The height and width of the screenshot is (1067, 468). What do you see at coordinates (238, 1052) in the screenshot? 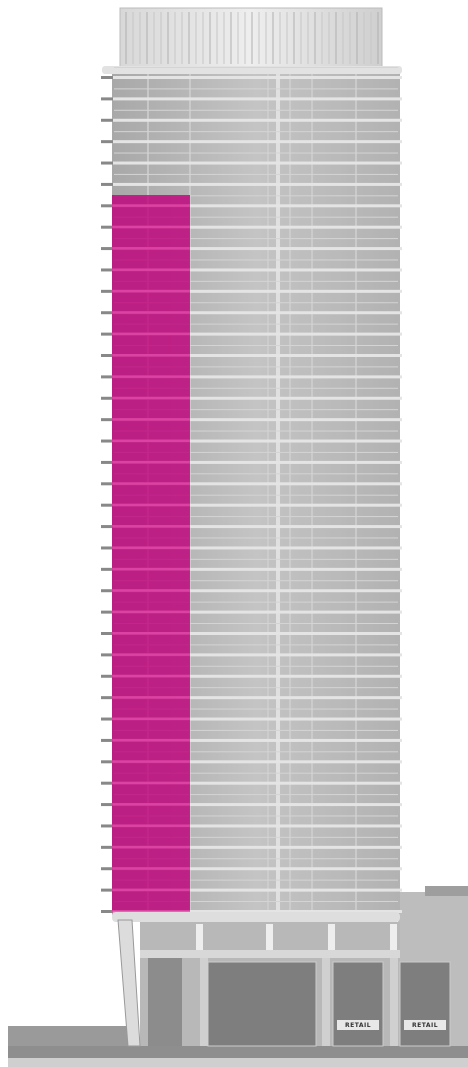
I see `ground` at bounding box center [238, 1052].